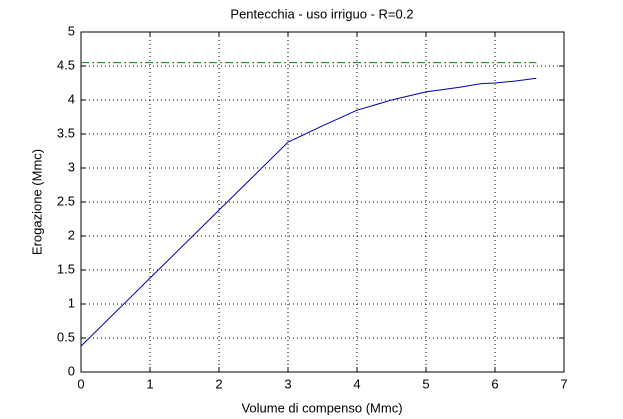 The image size is (623, 419). I want to click on y-tick-label: 2.5, so click(66, 200).